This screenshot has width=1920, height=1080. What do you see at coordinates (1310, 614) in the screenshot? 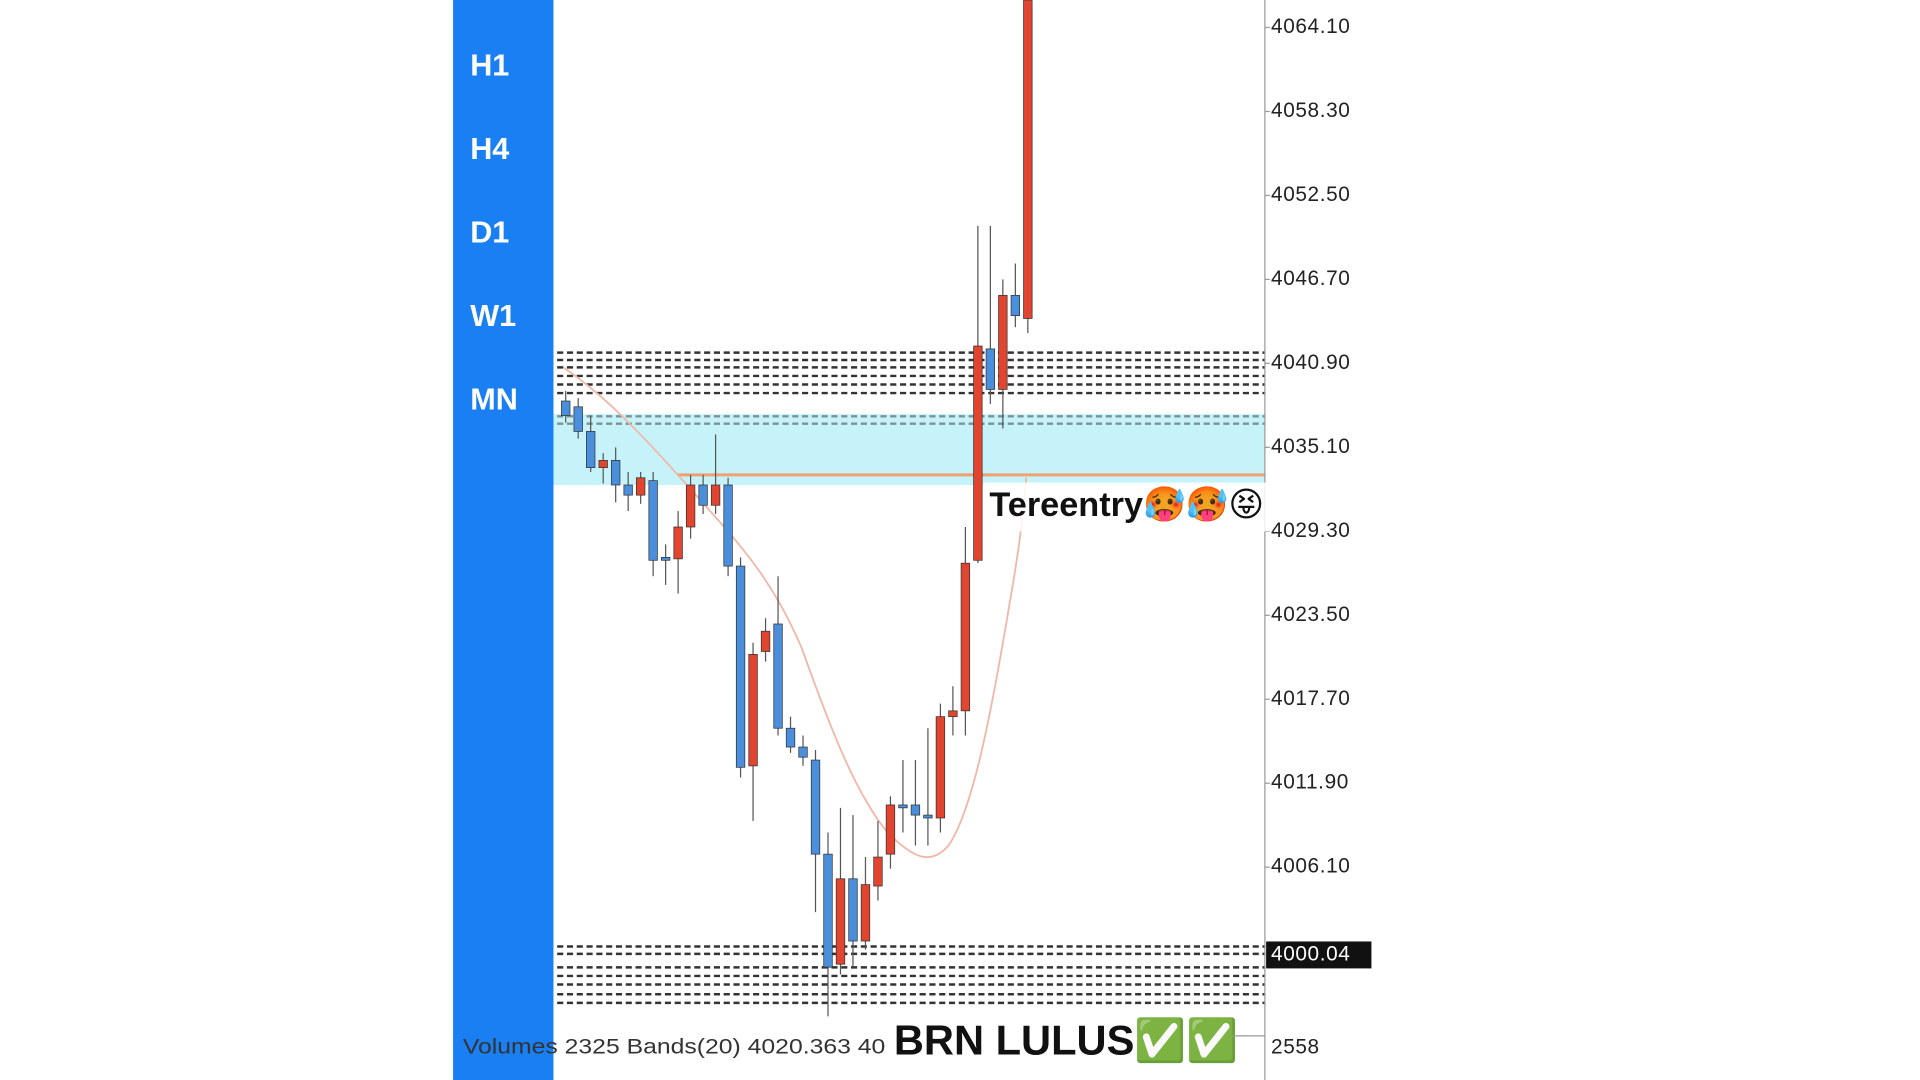
I see `y-tick-label: 4023.50` at bounding box center [1310, 614].